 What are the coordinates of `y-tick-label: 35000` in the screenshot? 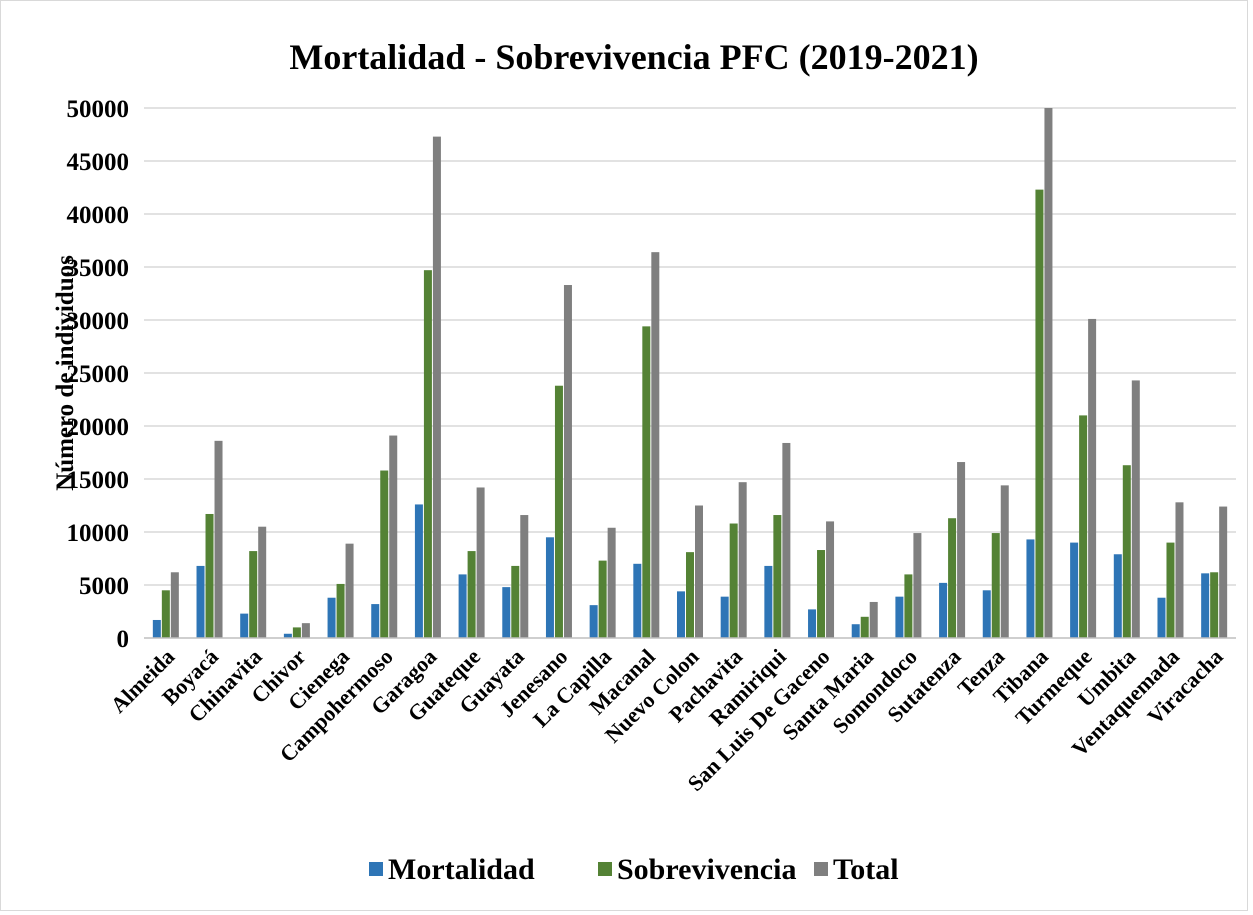 It's located at (98, 268).